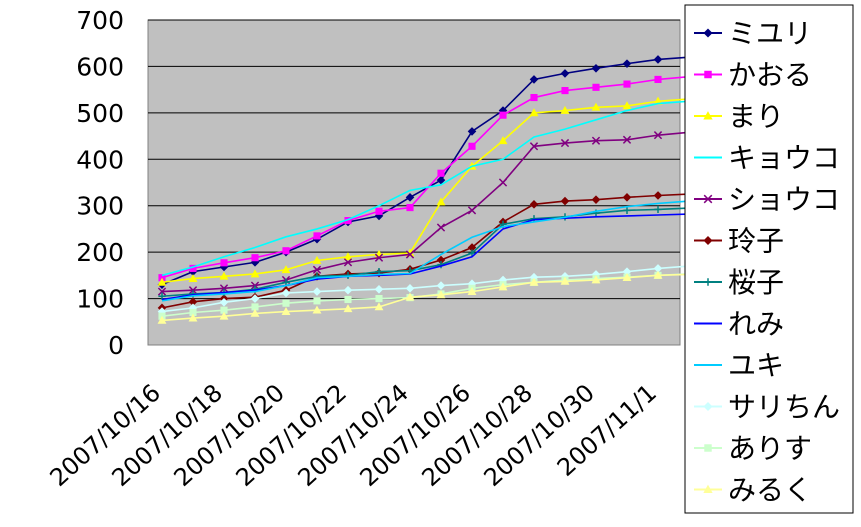 The height and width of the screenshot is (527, 861). What do you see at coordinates (756, 116) in the screenshot?
I see `legend-label: まり` at bounding box center [756, 116].